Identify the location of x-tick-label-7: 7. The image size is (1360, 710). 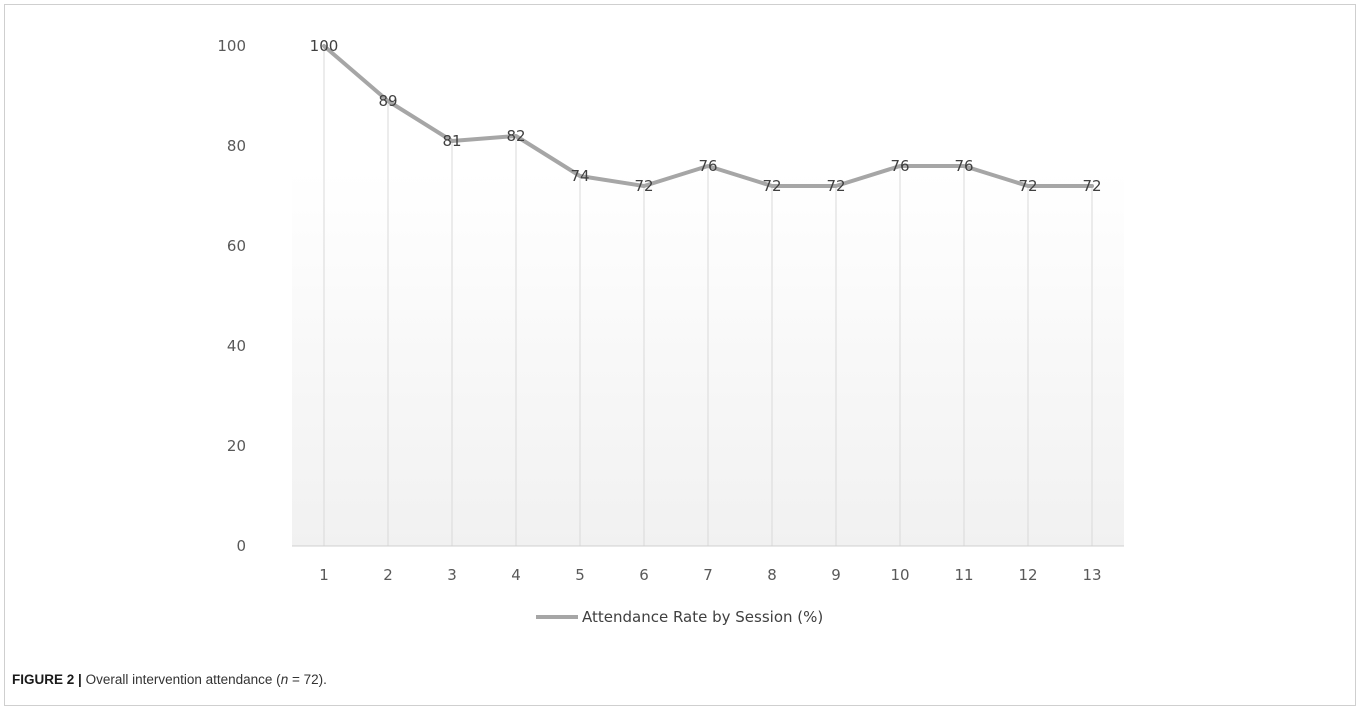
(708, 575).